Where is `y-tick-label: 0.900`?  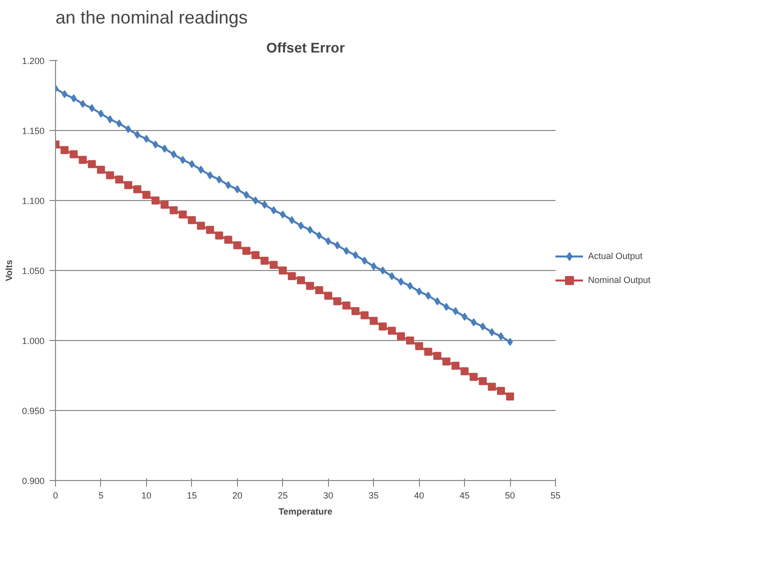 y-tick-label: 0.900 is located at coordinates (33, 481).